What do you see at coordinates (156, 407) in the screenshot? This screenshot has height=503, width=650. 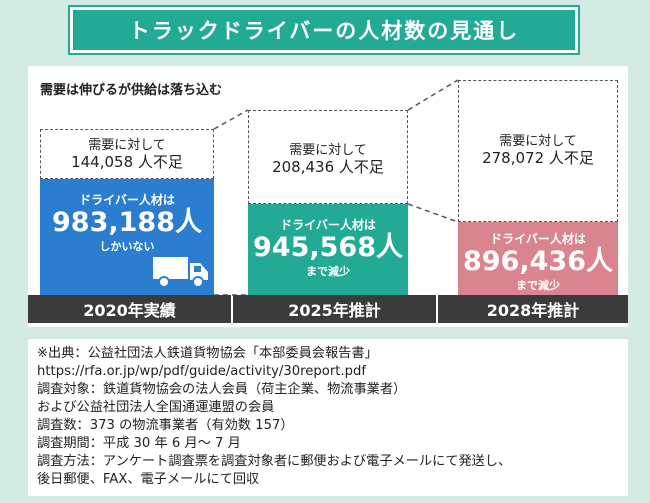 I see `source-line: および公益社団法人全国通運連盟の会員` at bounding box center [156, 407].